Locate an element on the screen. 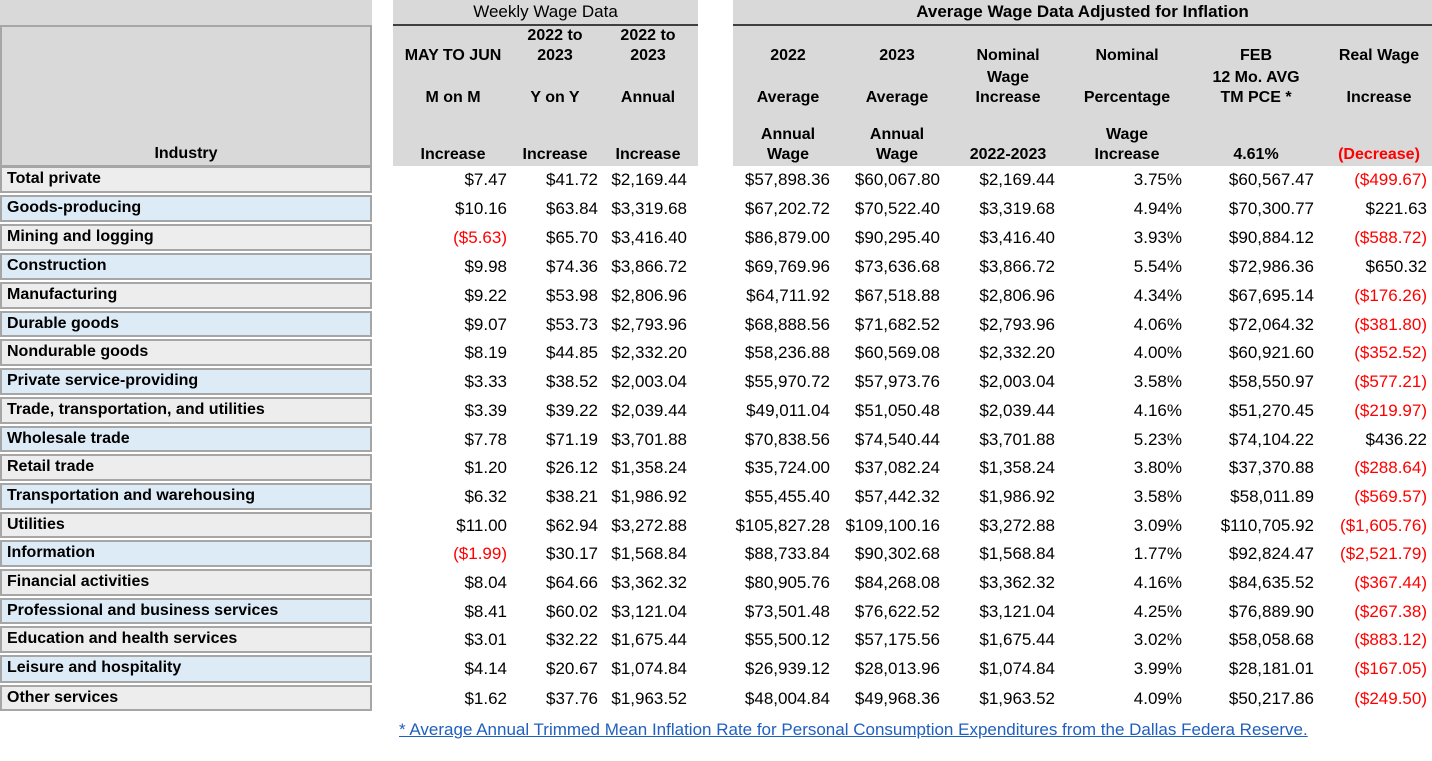 The image size is (1432, 761). column-header-line: Wage is located at coordinates (1008, 77).